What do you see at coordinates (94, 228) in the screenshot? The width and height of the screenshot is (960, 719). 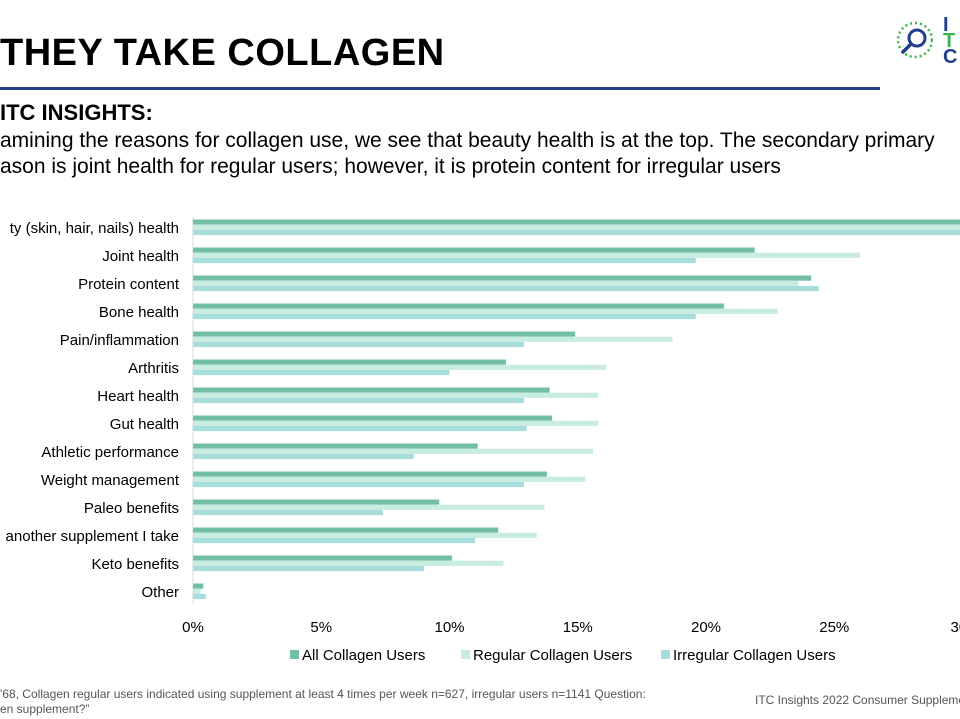 I see `category-label-1: ty (skin, hair, nails) health` at bounding box center [94, 228].